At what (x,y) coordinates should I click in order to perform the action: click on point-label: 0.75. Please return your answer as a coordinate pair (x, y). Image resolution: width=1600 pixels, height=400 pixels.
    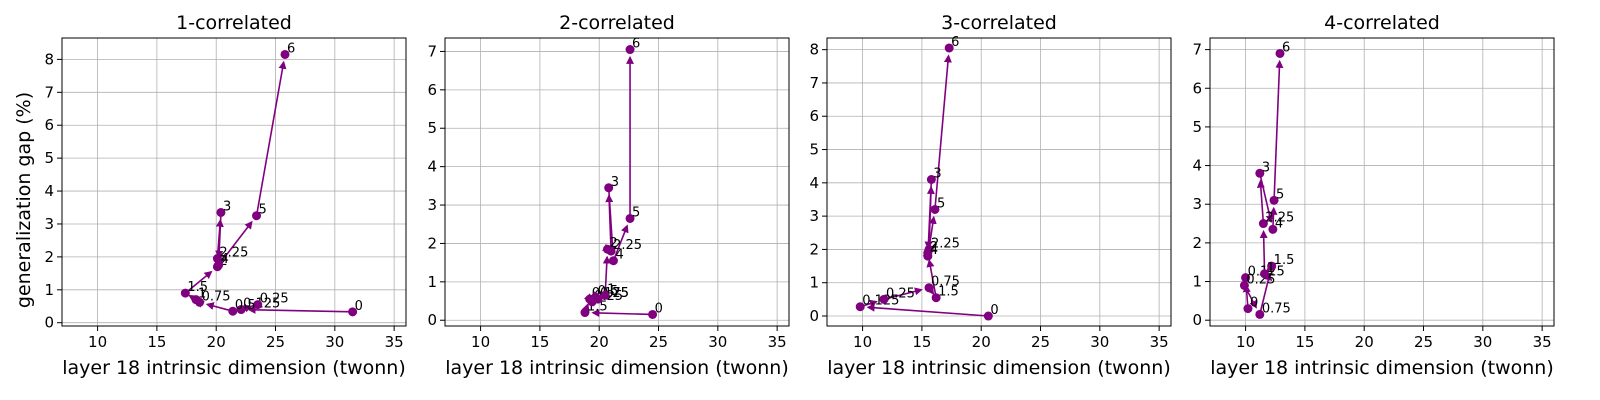
    Looking at the image, I should click on (1276, 308).